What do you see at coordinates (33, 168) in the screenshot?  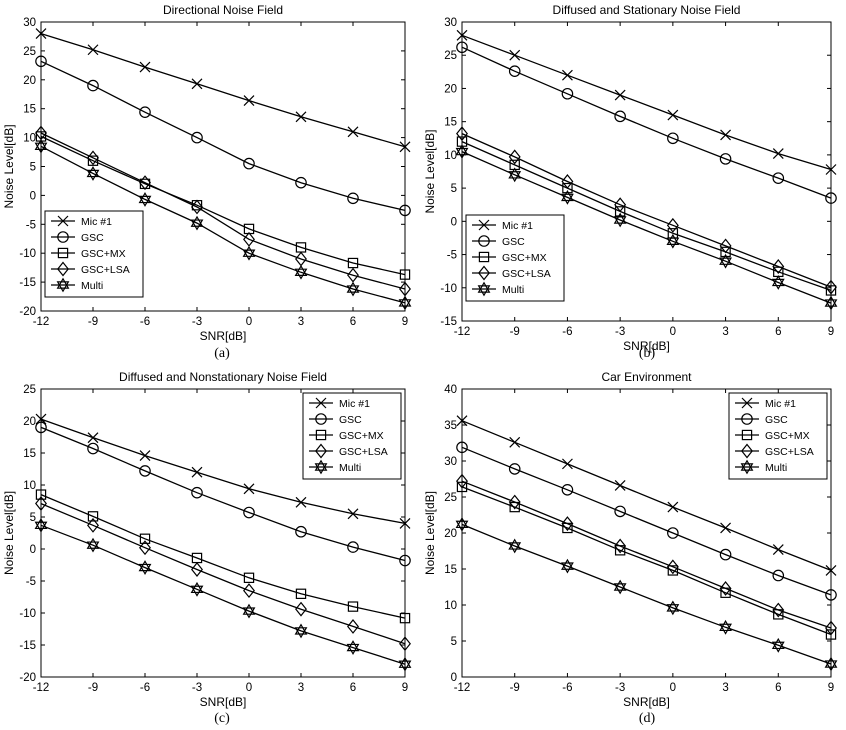 I see `y-tick-label: 5` at bounding box center [33, 168].